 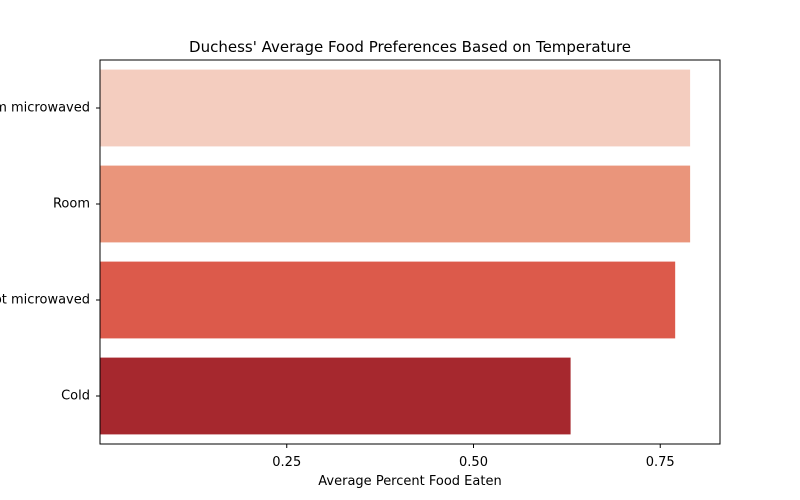 I want to click on y-tick-label: Hot microwaved, so click(x=45, y=300).